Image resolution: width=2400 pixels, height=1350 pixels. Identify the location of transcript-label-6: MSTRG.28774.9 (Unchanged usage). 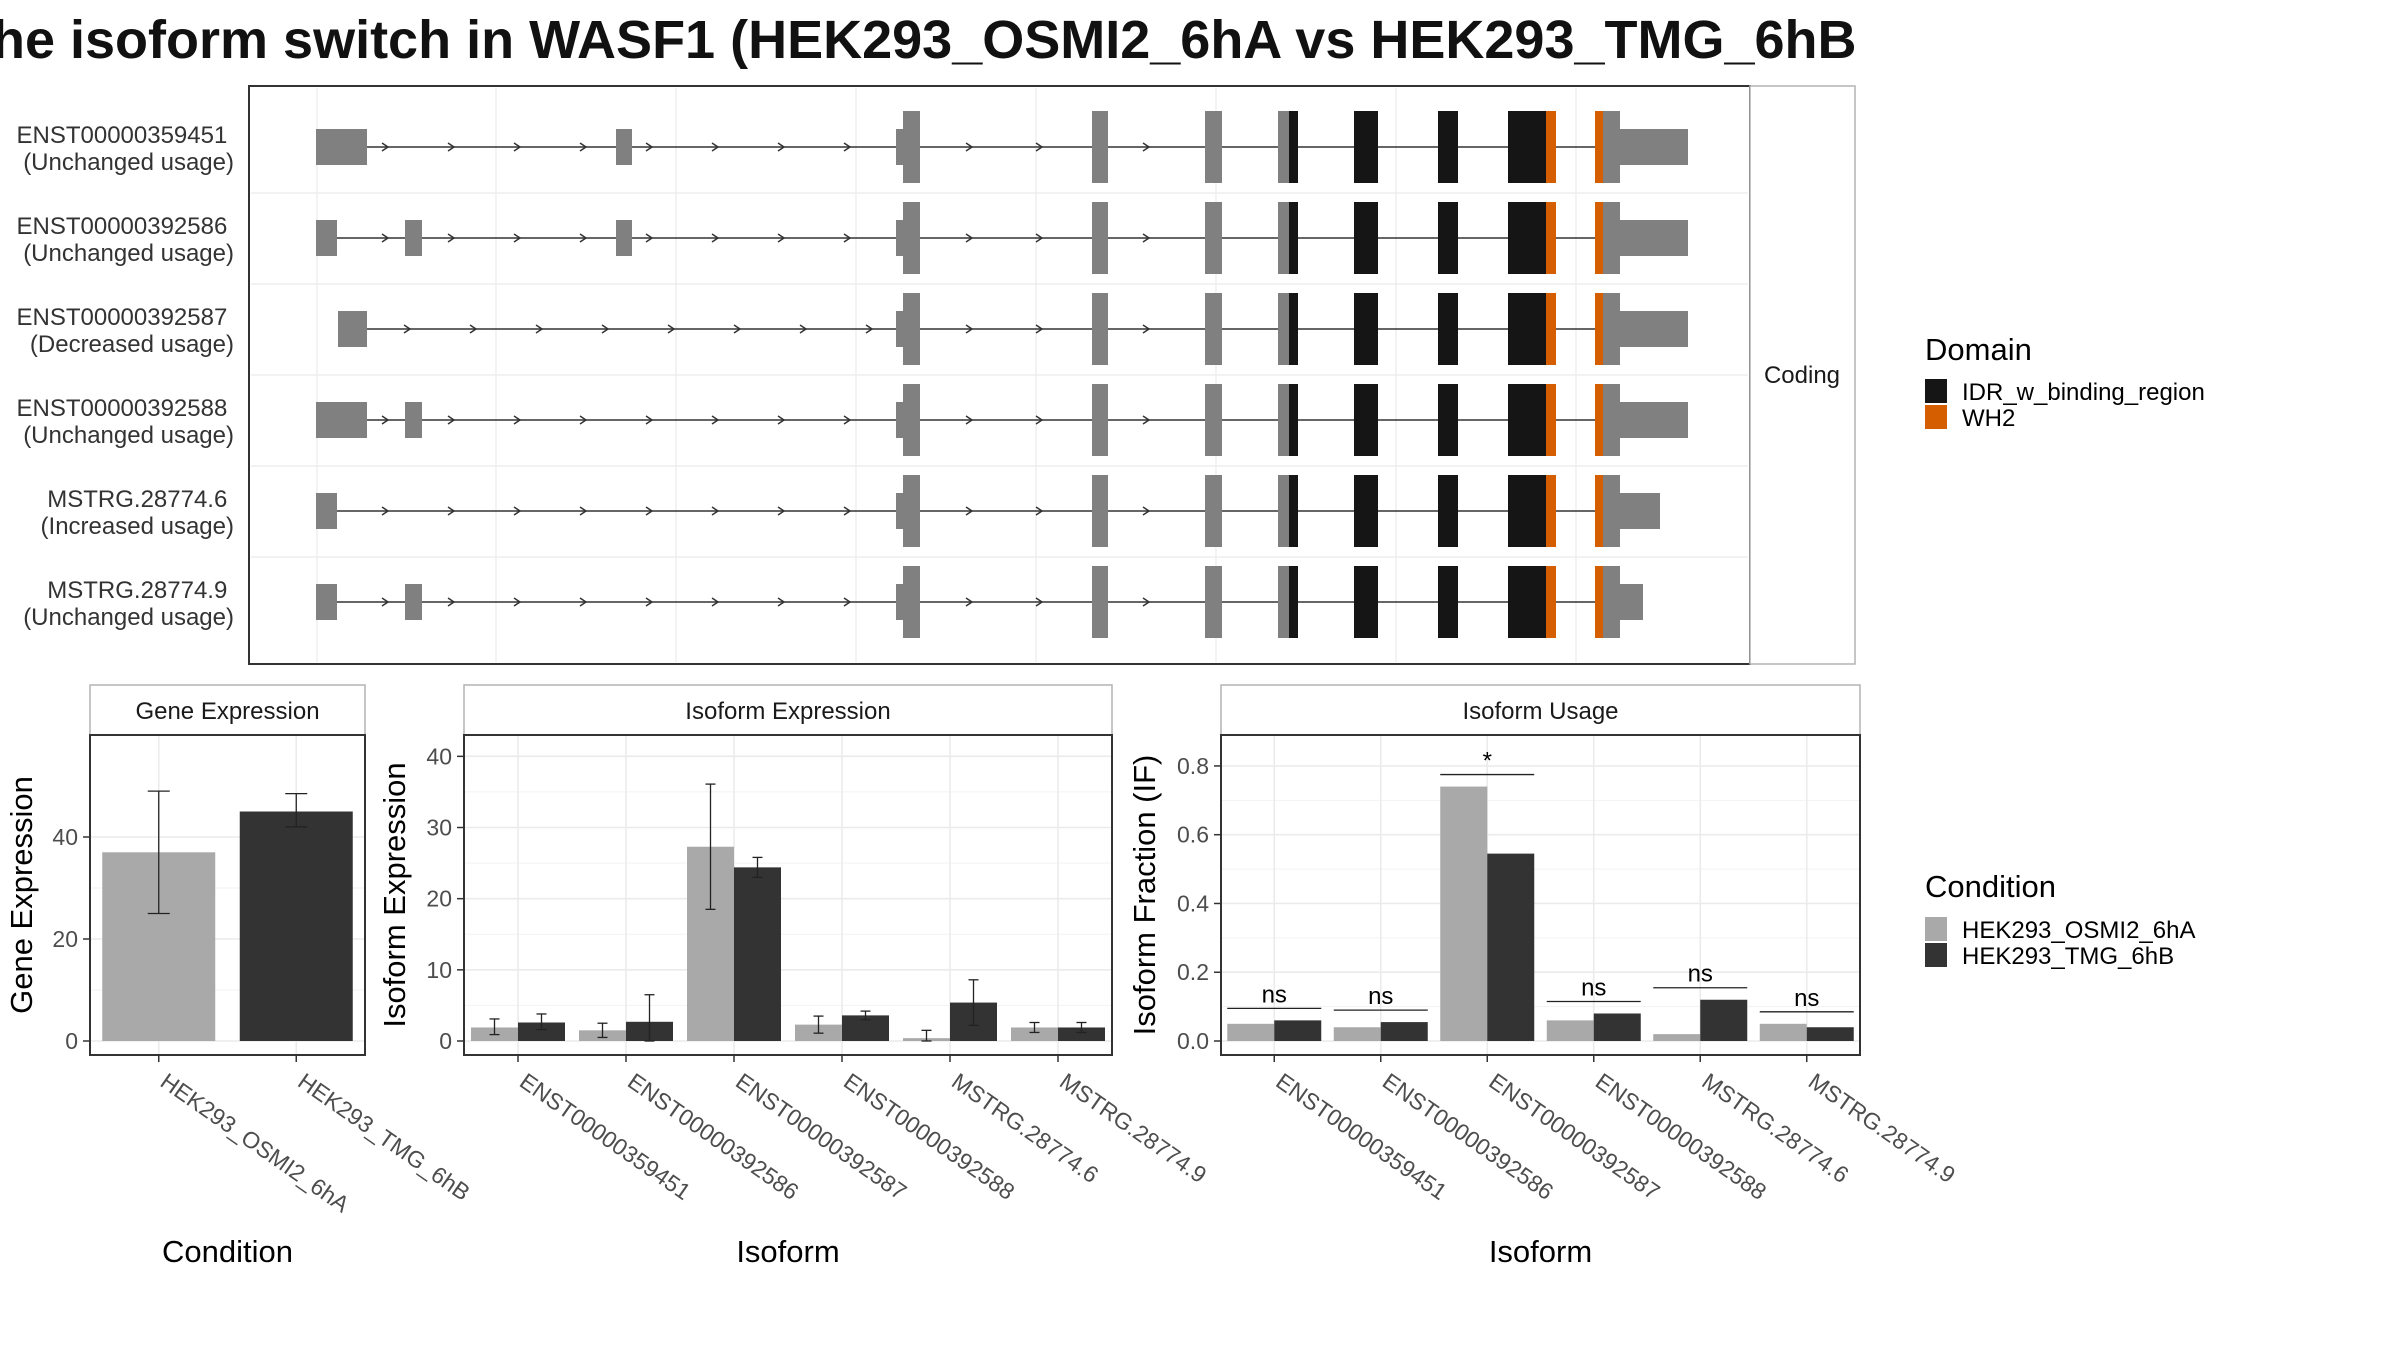
(128, 604).